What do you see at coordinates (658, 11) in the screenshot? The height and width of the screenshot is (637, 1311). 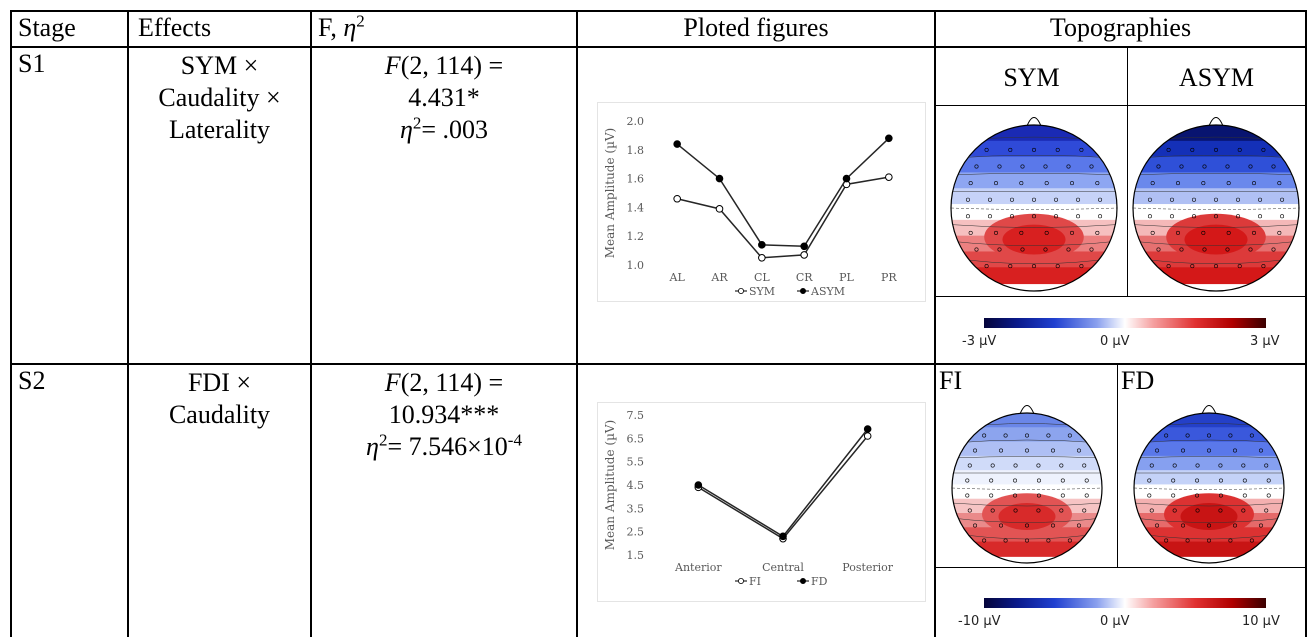 I see `table-top-border` at bounding box center [658, 11].